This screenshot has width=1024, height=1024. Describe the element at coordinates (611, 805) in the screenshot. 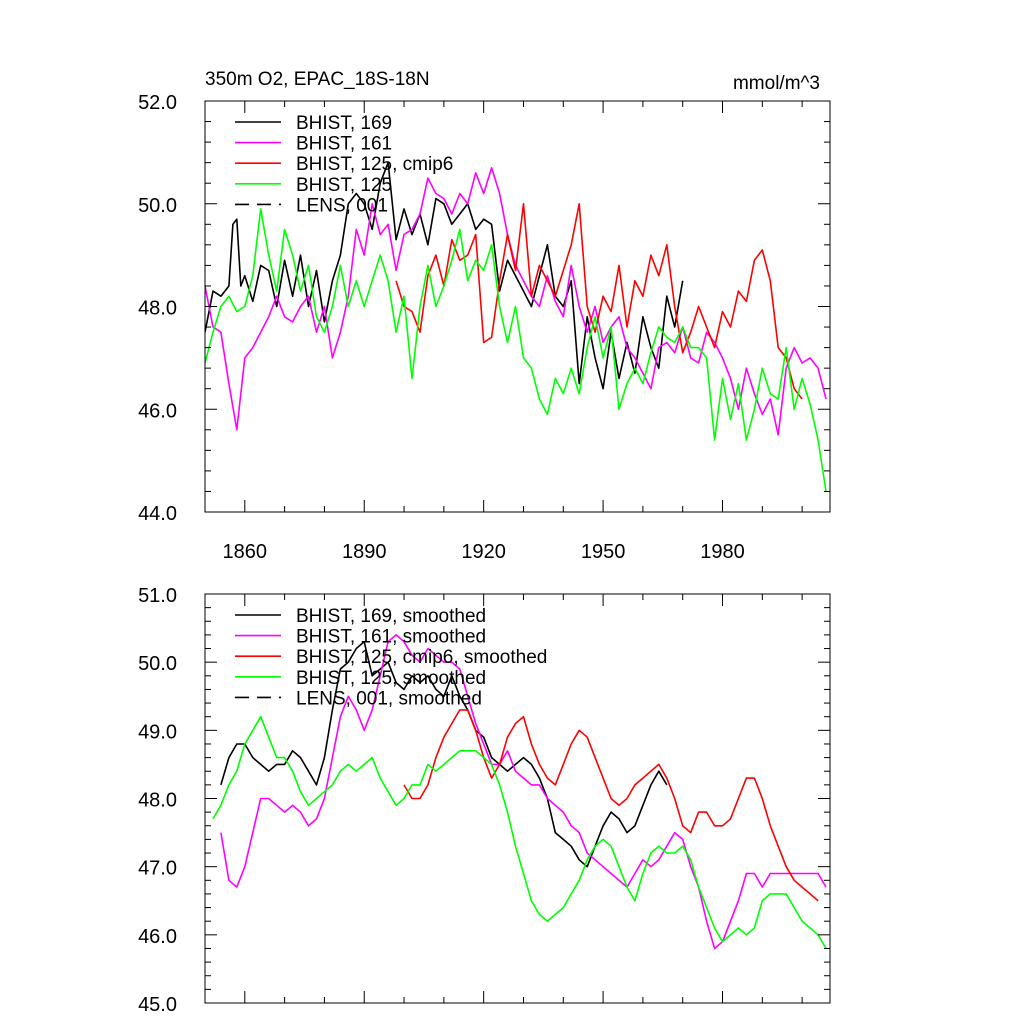

I see `series-line-bhist-125-cmip6-smoothed` at that location.